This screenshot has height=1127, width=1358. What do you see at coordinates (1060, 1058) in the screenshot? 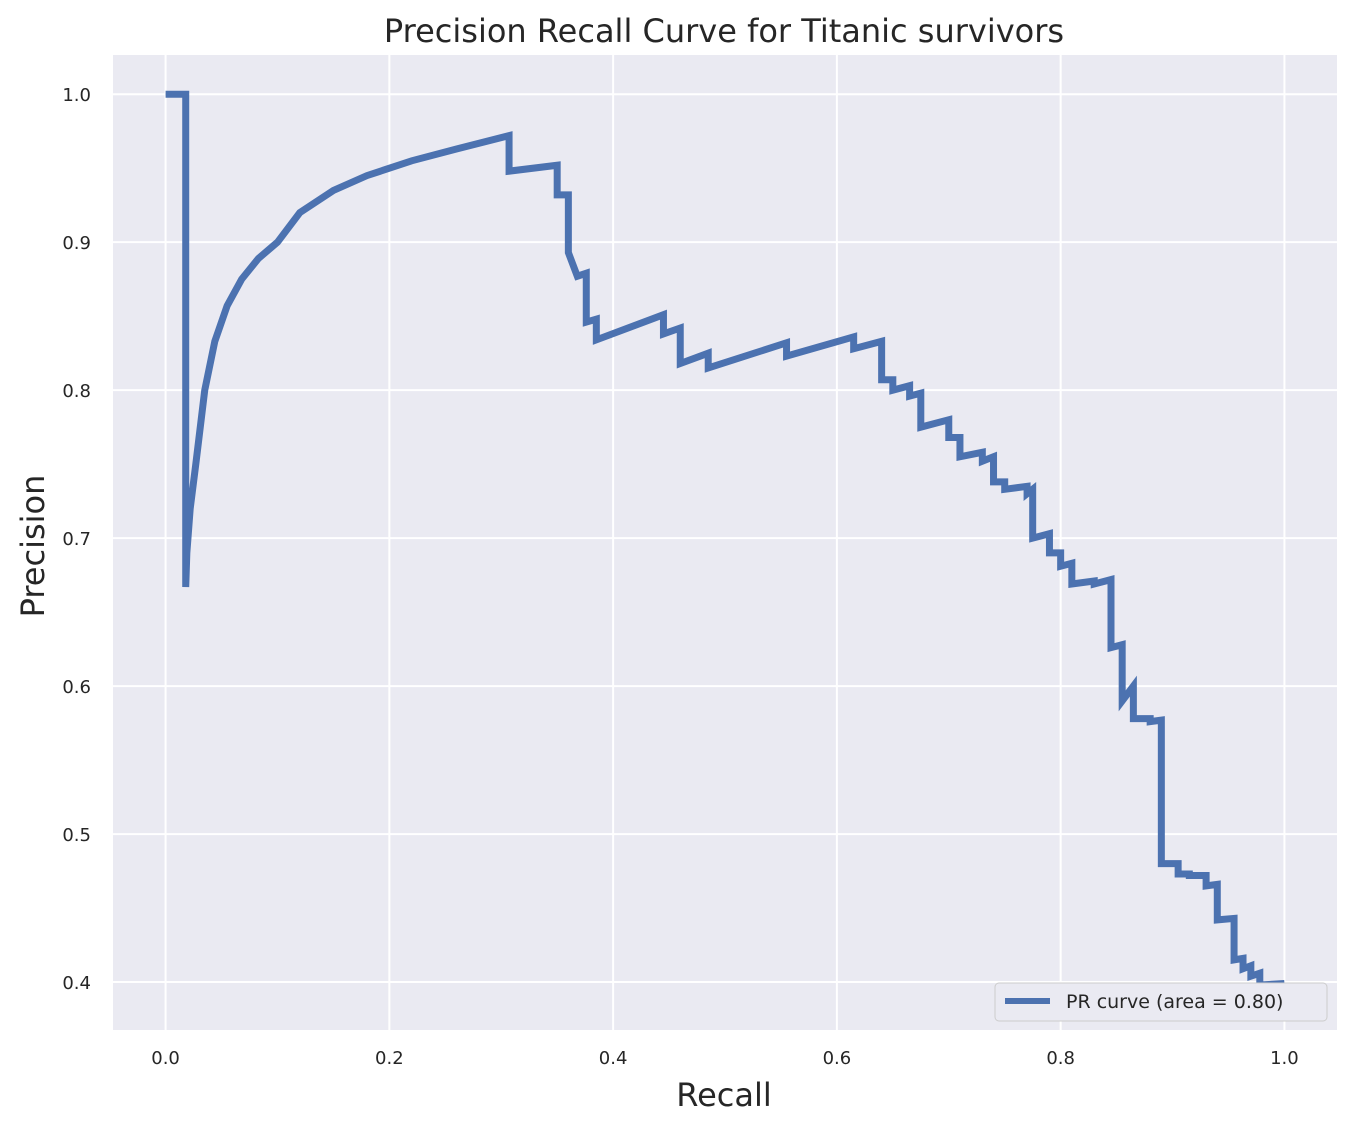
I see `x-tick-label: 0.8` at bounding box center [1060, 1058].